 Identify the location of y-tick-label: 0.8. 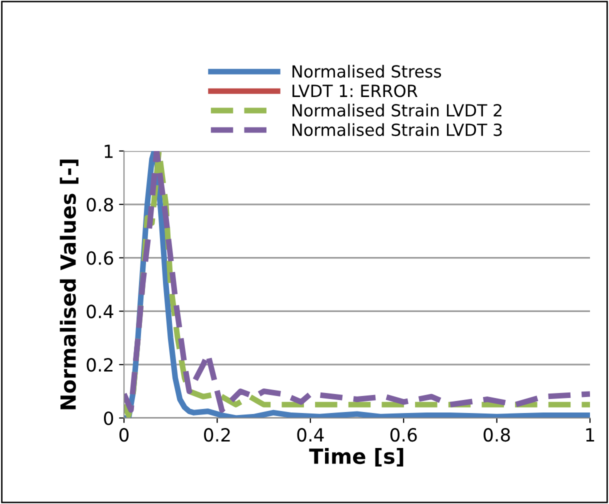
(100, 205).